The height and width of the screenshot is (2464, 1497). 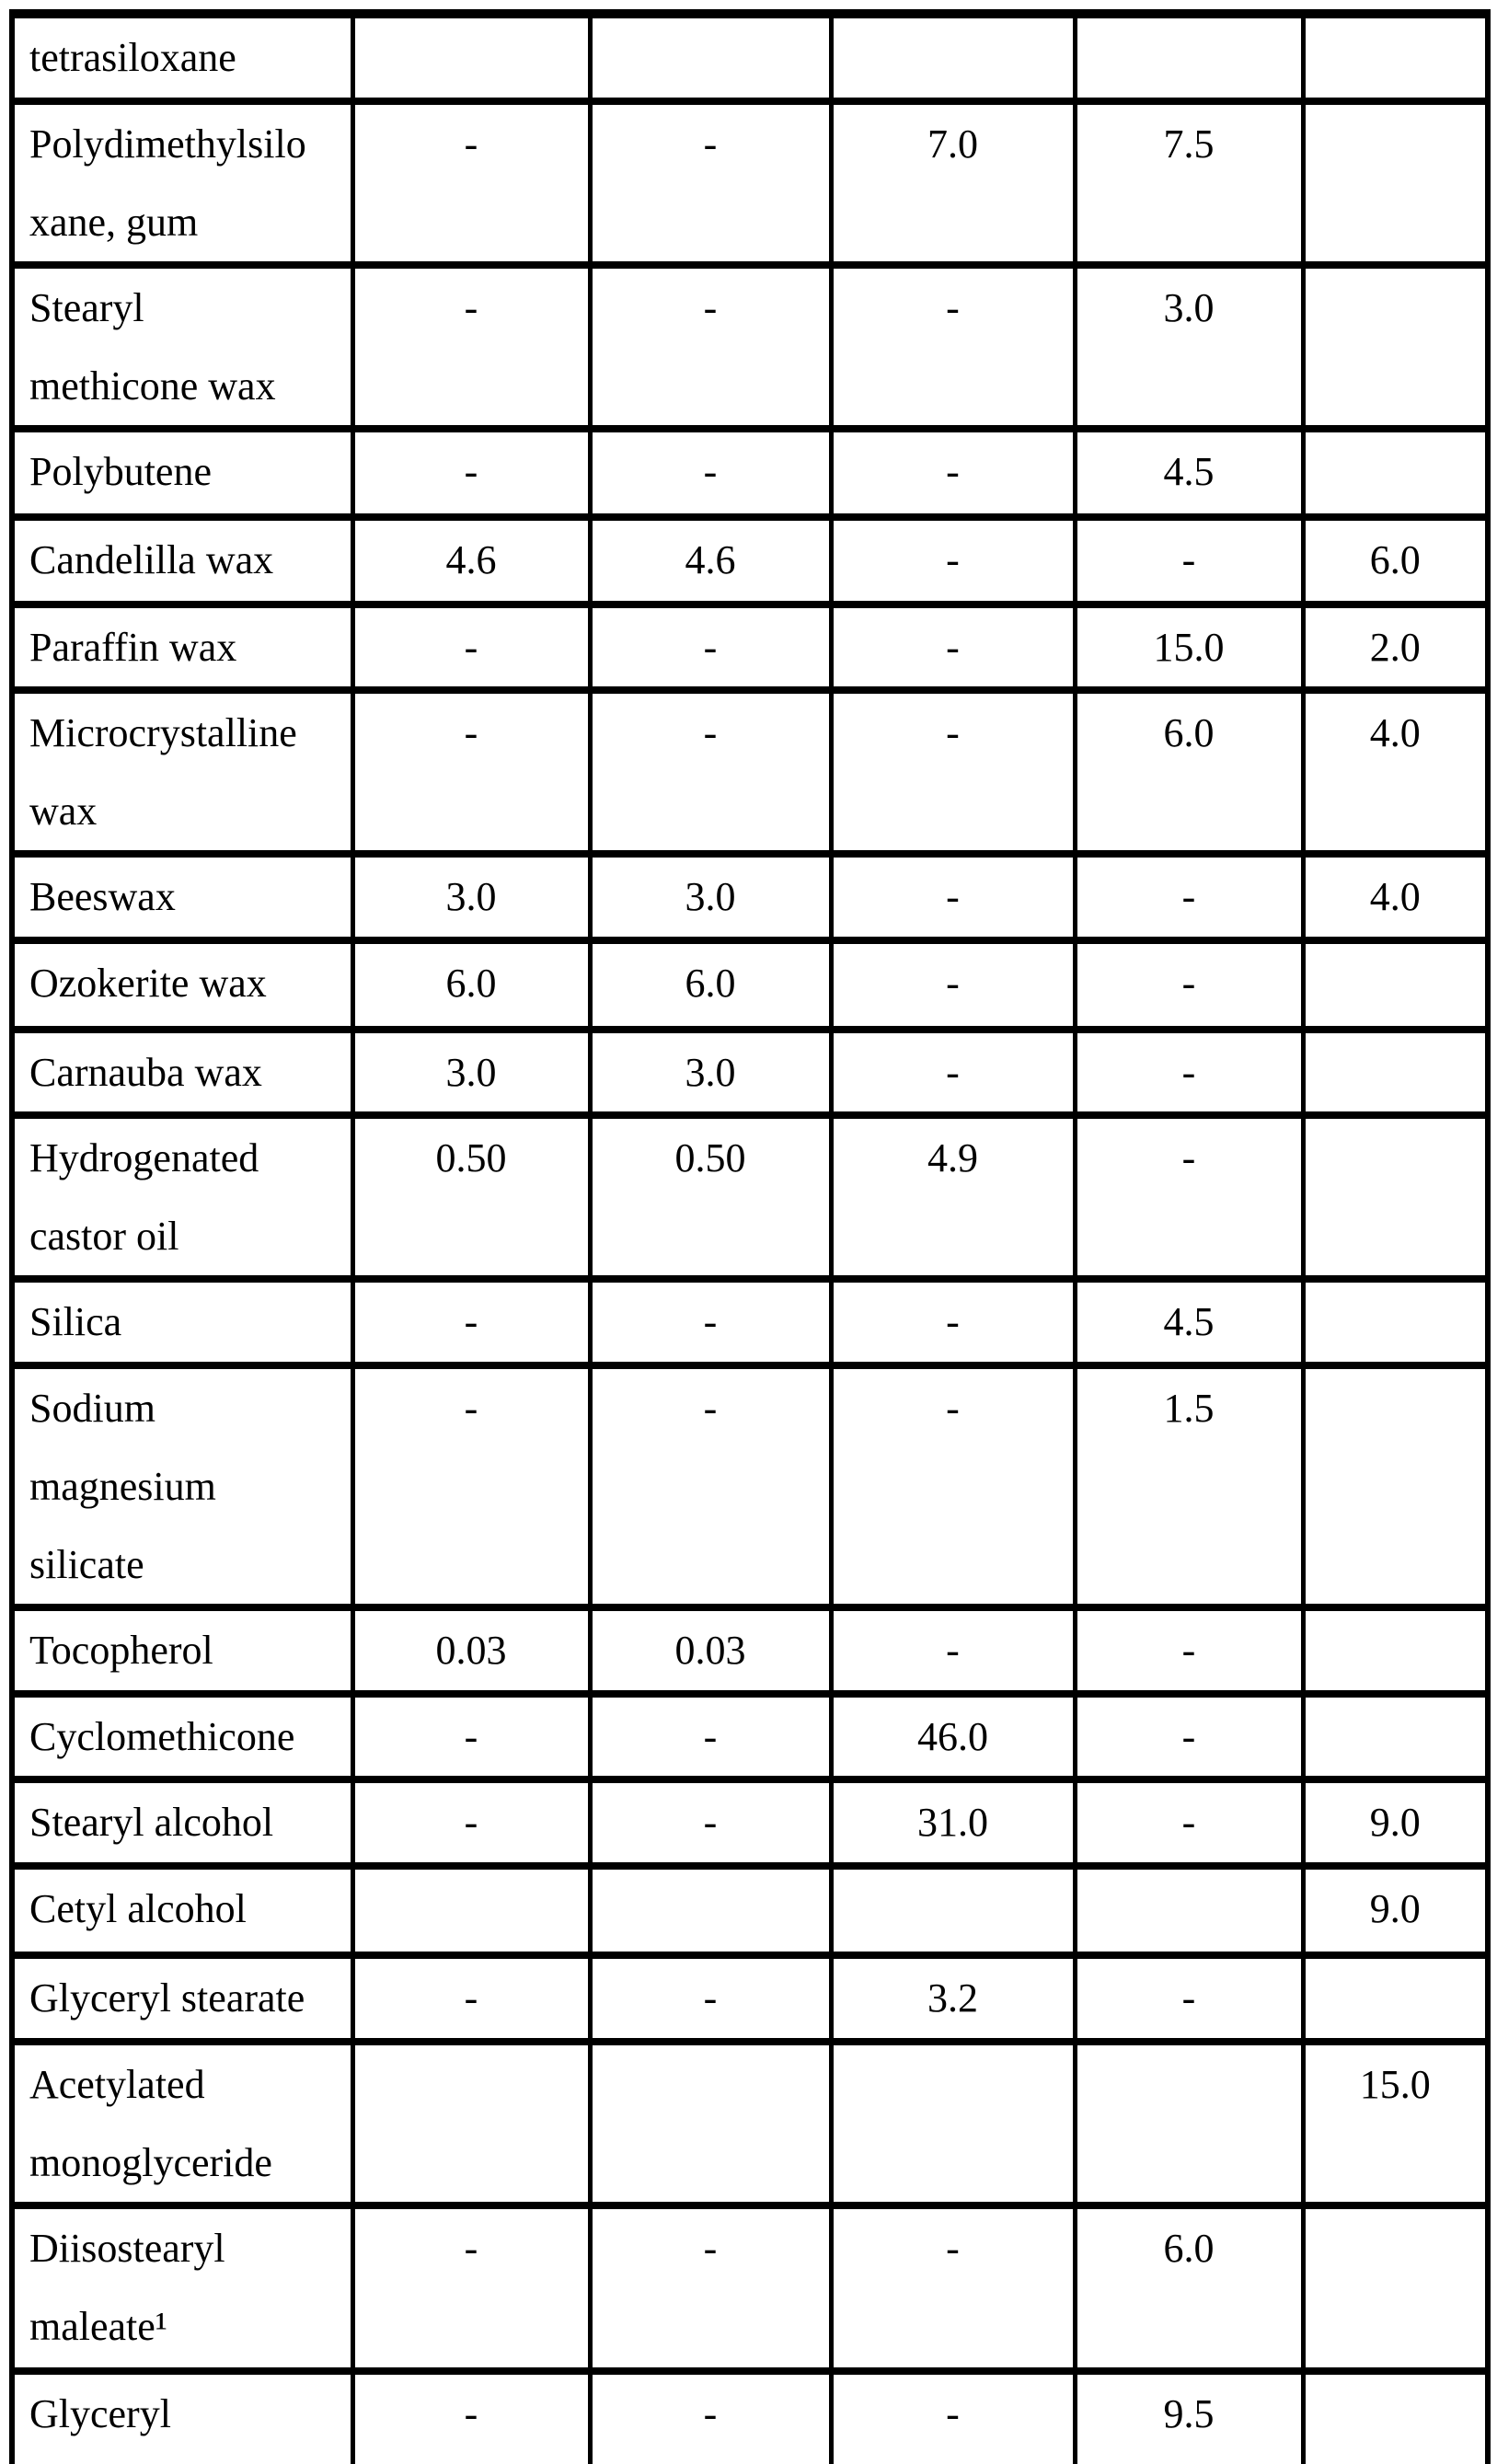 I want to click on ingredient-label-line: Glyceryl stearate, so click(x=167, y=1998).